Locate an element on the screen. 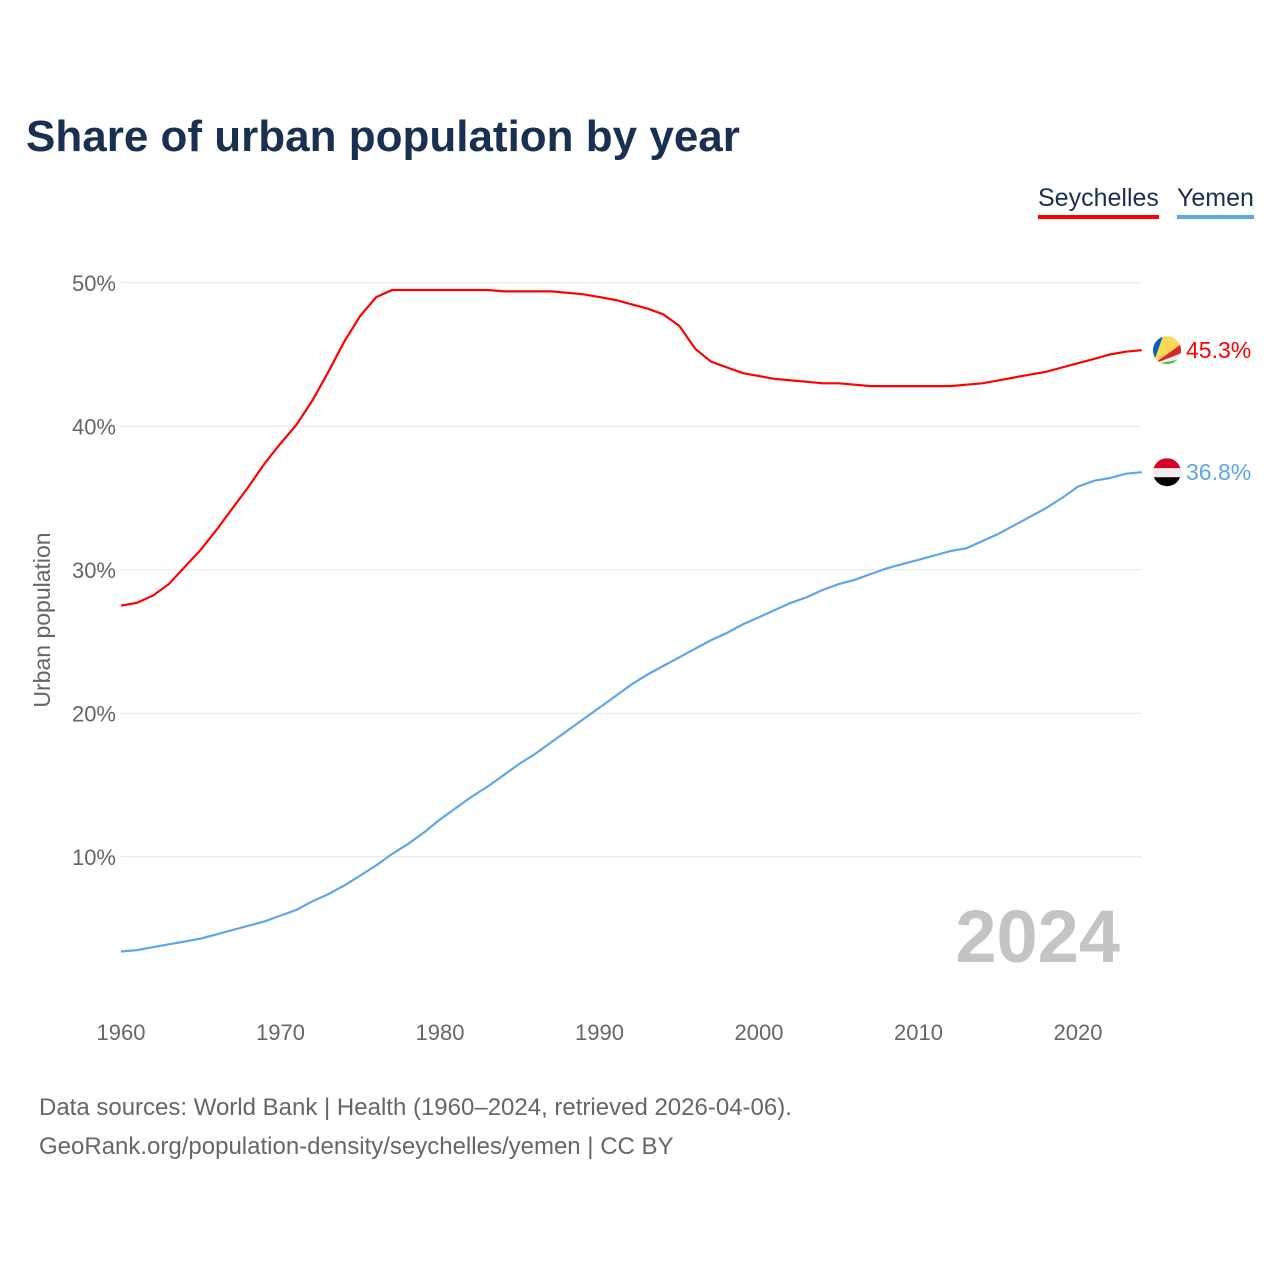 The width and height of the screenshot is (1280, 1280). x-tick-label: 1980 is located at coordinates (440, 1032).